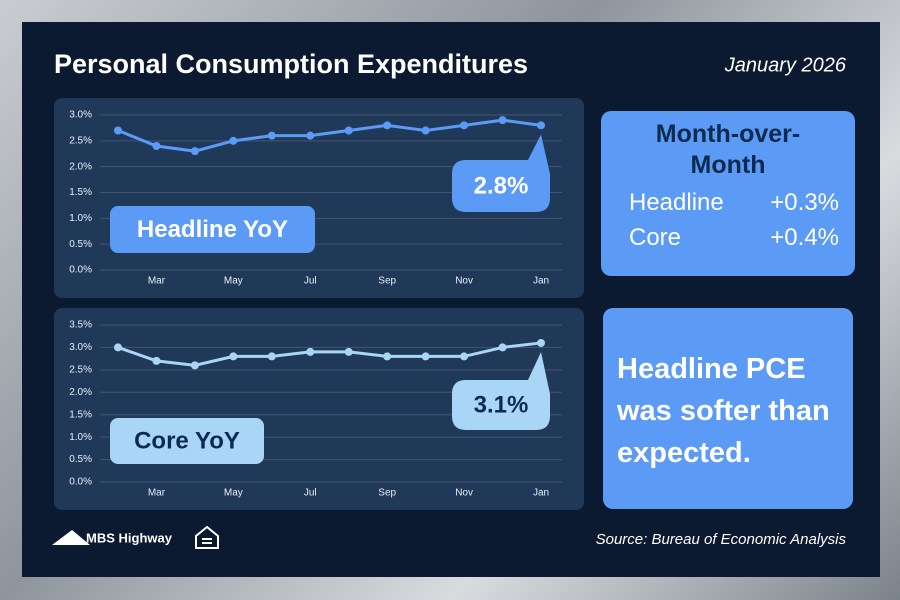  I want to click on value-label: 3.1%, so click(501, 404).